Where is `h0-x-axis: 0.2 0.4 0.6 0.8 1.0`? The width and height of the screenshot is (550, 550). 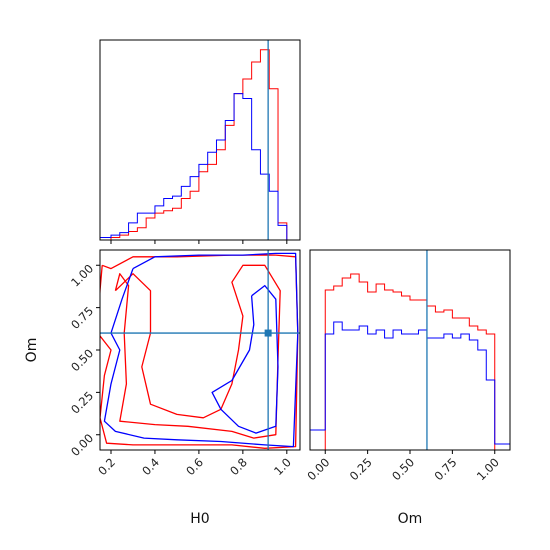
h0-x-axis: 0.2 0.4 0.6 0.8 1.0 is located at coordinates (194, 464).